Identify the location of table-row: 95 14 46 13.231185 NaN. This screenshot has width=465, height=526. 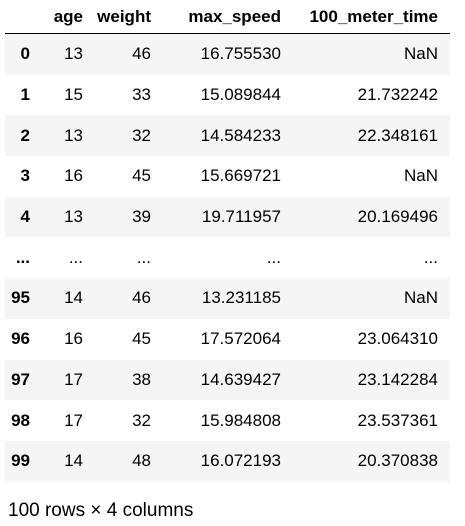
(227, 298).